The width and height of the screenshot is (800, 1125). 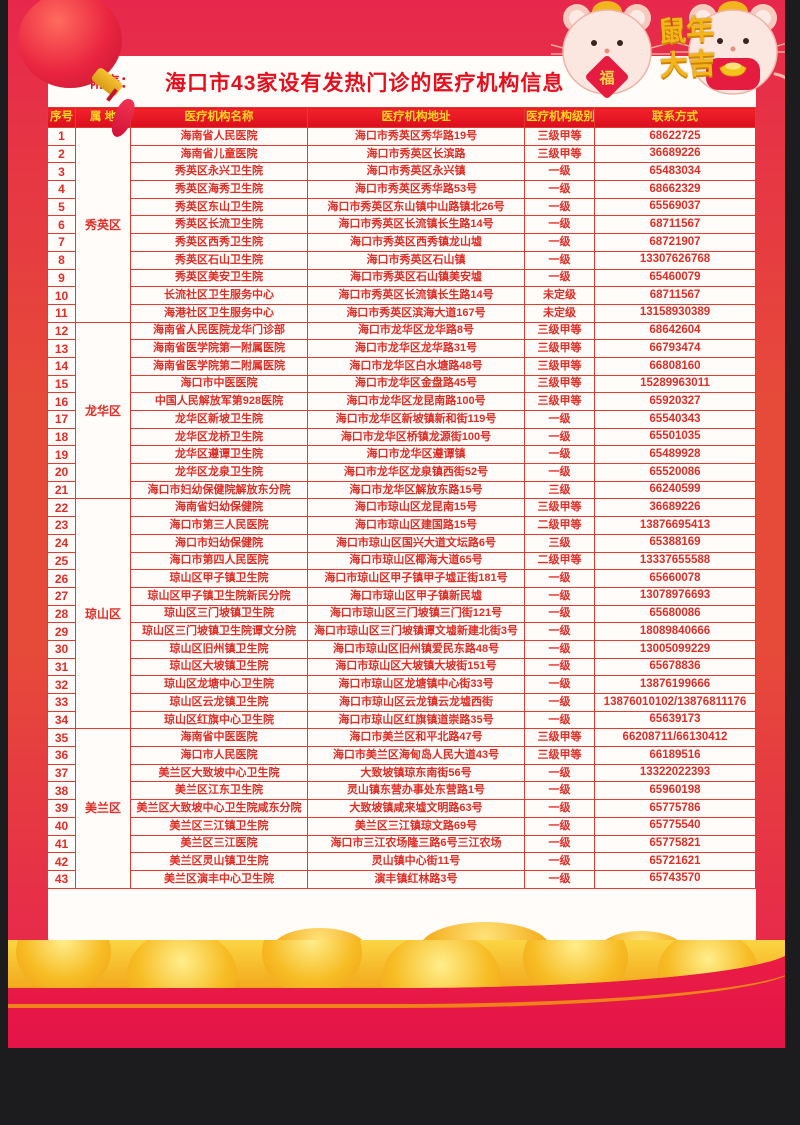 I want to click on institution-address-cell: 海口市琼山区龙塘镇中心街33号, so click(x=416, y=684).